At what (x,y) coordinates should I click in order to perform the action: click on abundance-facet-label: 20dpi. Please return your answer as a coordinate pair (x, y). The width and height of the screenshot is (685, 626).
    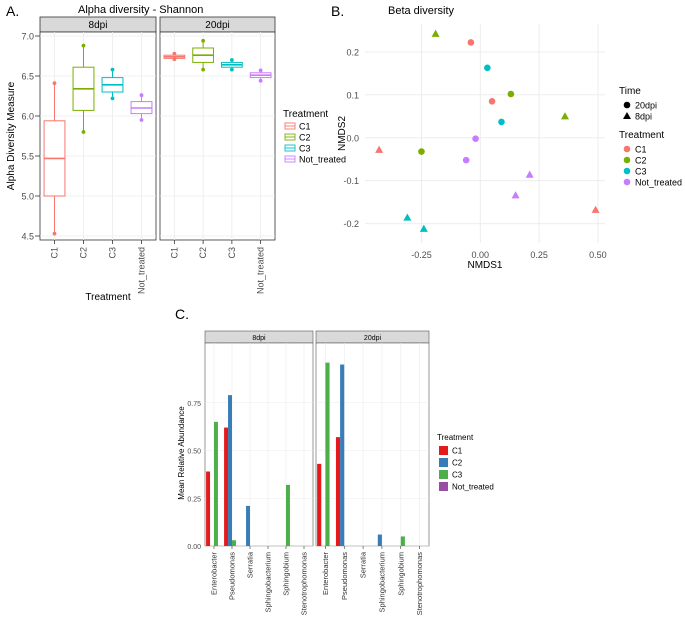
    Looking at the image, I should click on (373, 338).